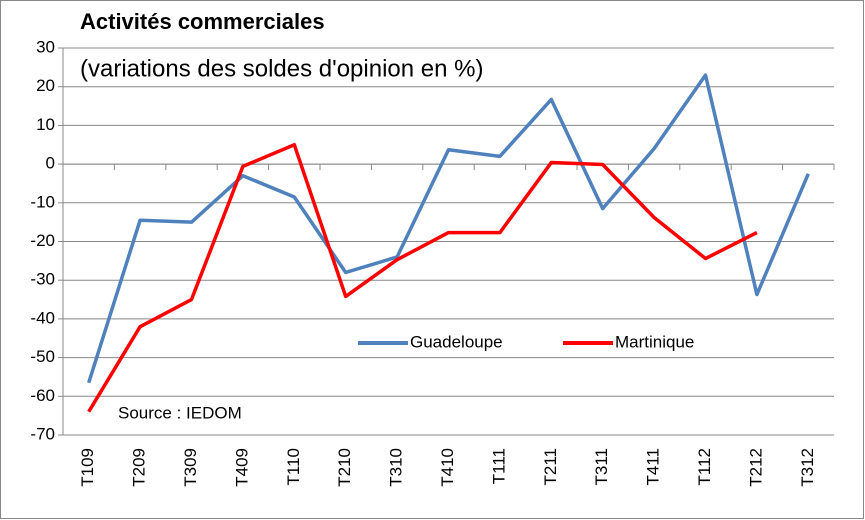 This screenshot has width=865, height=520. Describe the element at coordinates (42, 201) in the screenshot. I see `y-tick-label: -10` at that location.